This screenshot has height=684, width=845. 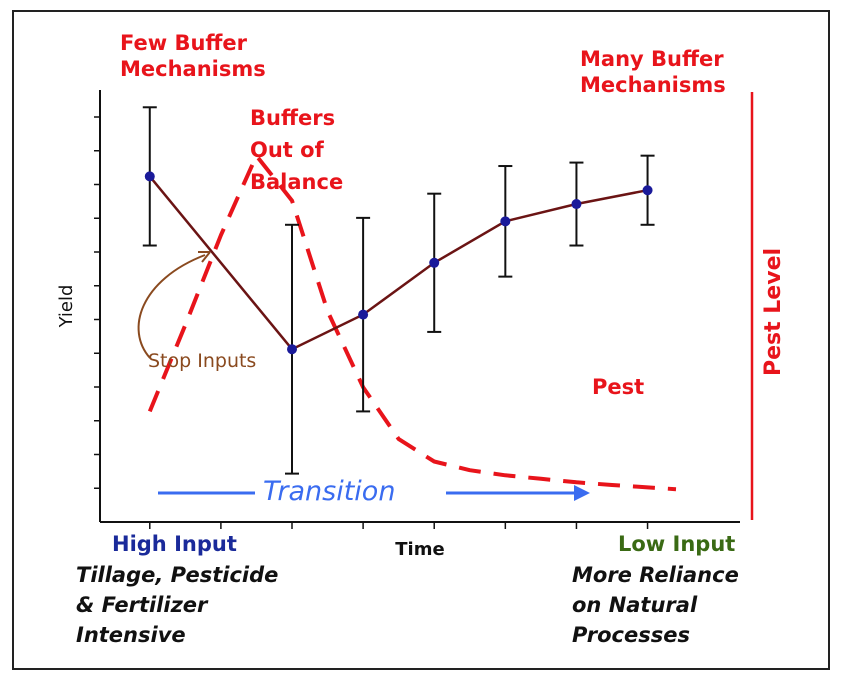 I want to click on out-of-balance-label: Buffers Out of Balance, so click(x=296, y=150).